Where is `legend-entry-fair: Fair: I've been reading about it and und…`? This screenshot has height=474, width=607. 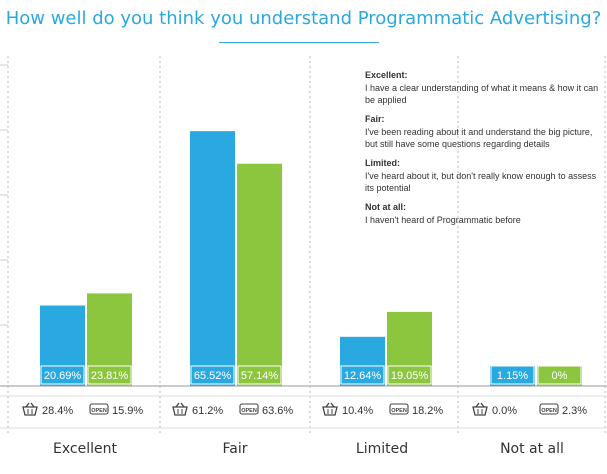 legend-entry-fair: Fair: I've been reading about it and und… is located at coordinates (485, 131).